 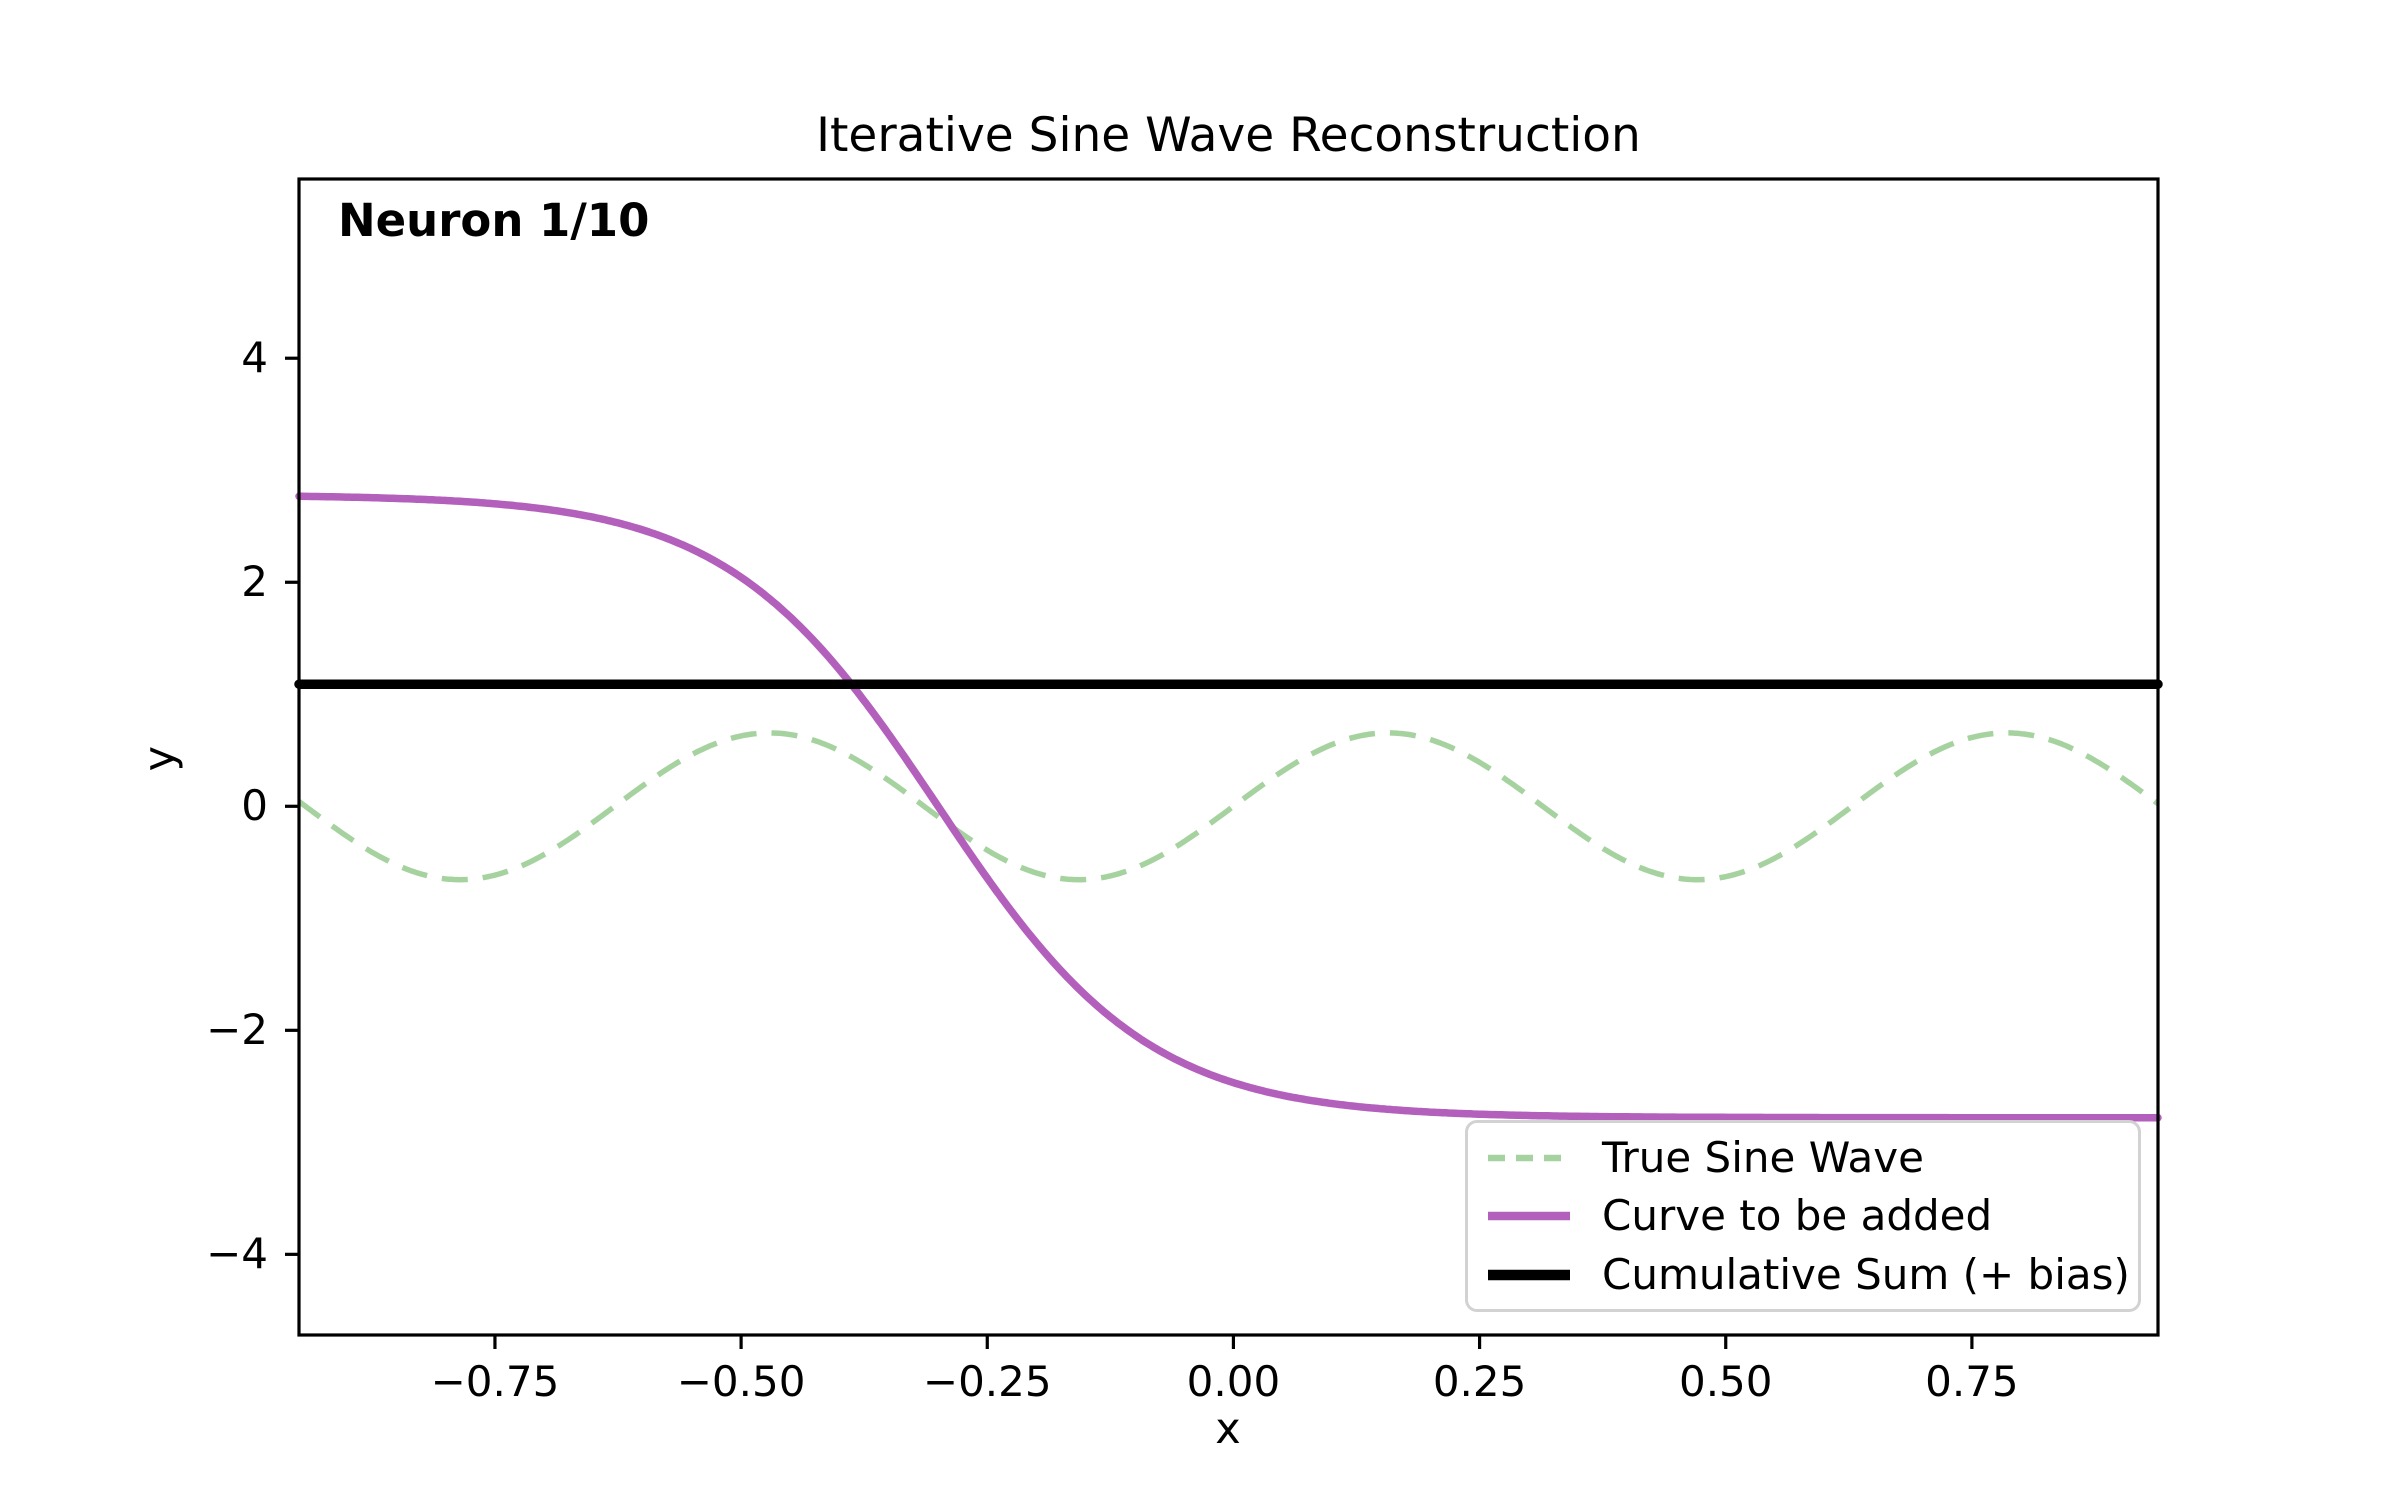 I want to click on x-tick-label: 0.75, so click(x=1972, y=1381).